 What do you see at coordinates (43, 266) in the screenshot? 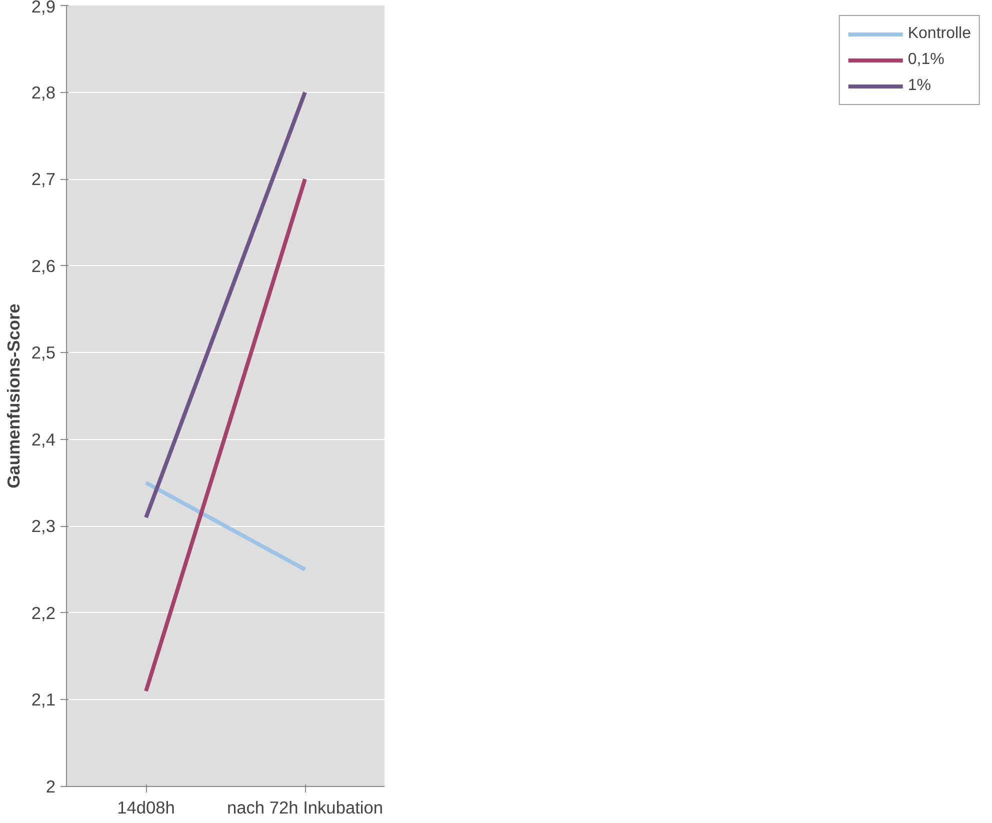
I see `y-tick-label: 2,6` at bounding box center [43, 266].